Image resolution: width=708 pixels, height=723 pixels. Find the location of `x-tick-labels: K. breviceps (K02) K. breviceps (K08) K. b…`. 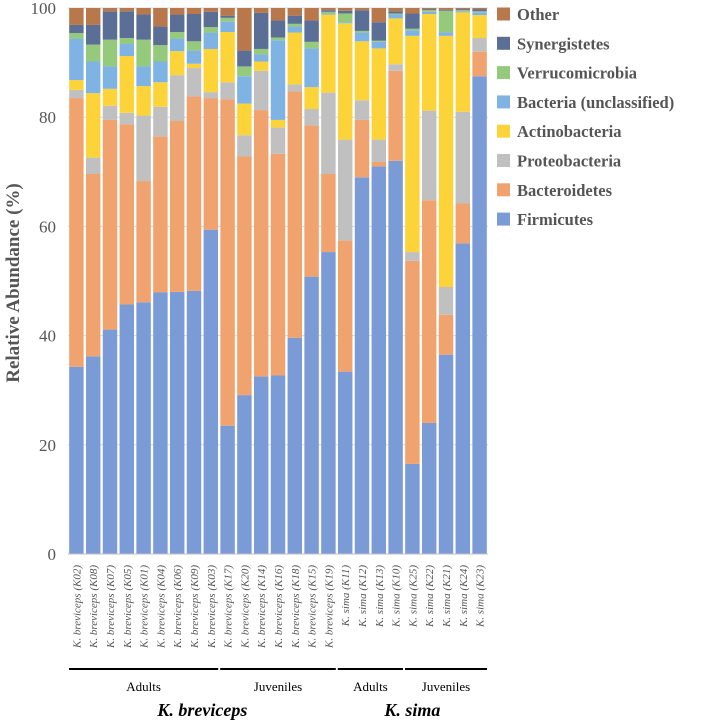

x-tick-labels: K. breviceps (K02) K. breviceps (K08) K. b… is located at coordinates (278, 607).